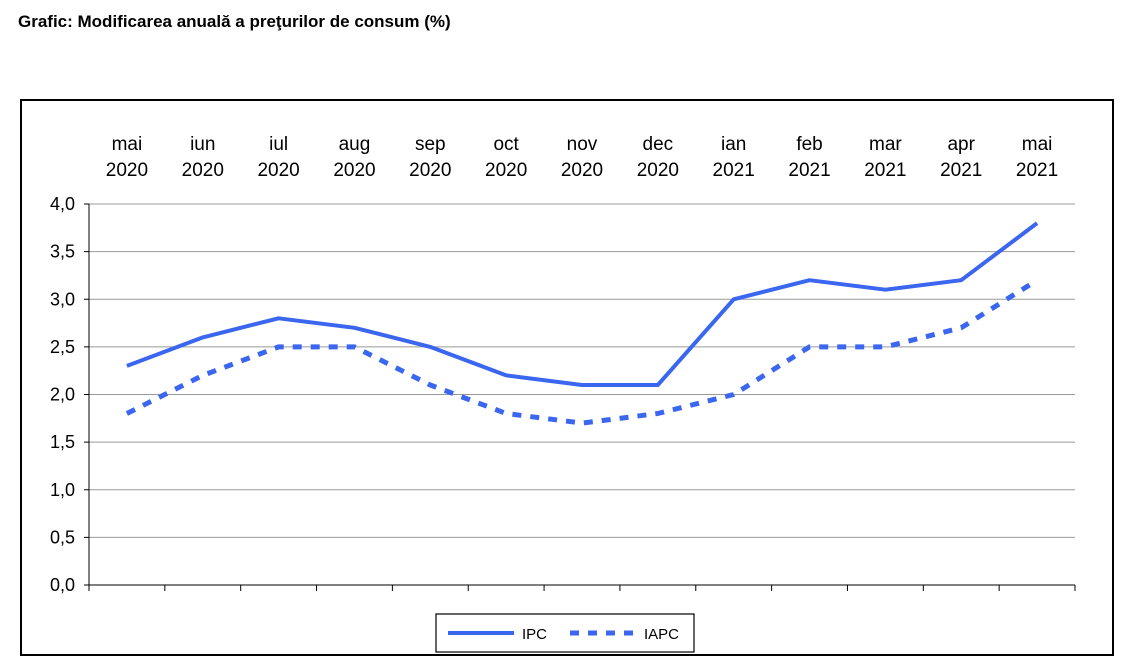  What do you see at coordinates (658, 144) in the screenshot?
I see `x-tick-label-month: dec` at bounding box center [658, 144].